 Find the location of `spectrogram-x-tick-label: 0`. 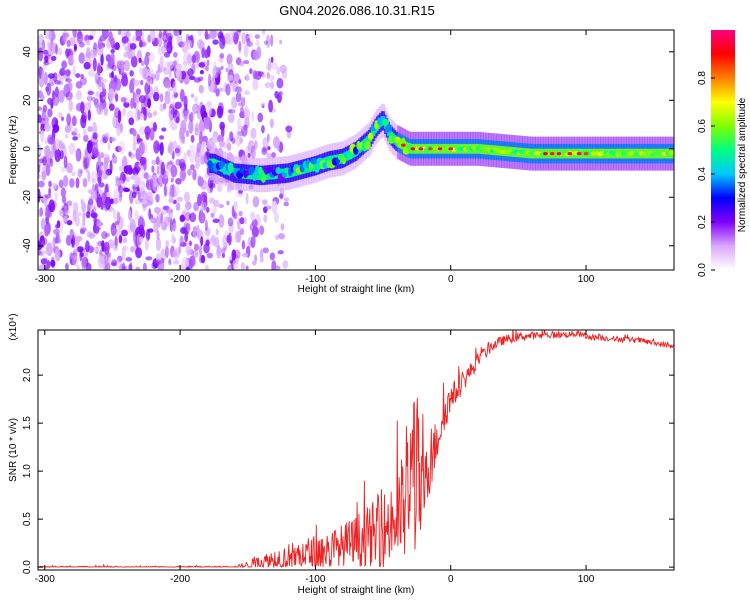

spectrogram-x-tick-label: 0 is located at coordinates (451, 279).